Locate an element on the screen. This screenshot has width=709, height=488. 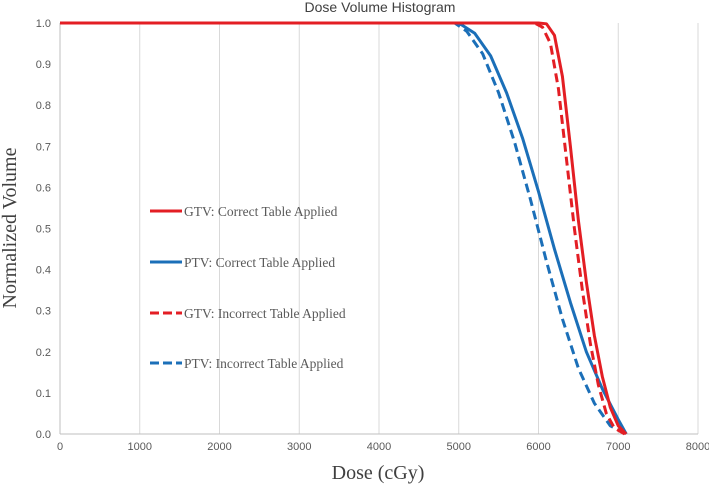
x-tick-label: 5000 is located at coordinates (459, 447).